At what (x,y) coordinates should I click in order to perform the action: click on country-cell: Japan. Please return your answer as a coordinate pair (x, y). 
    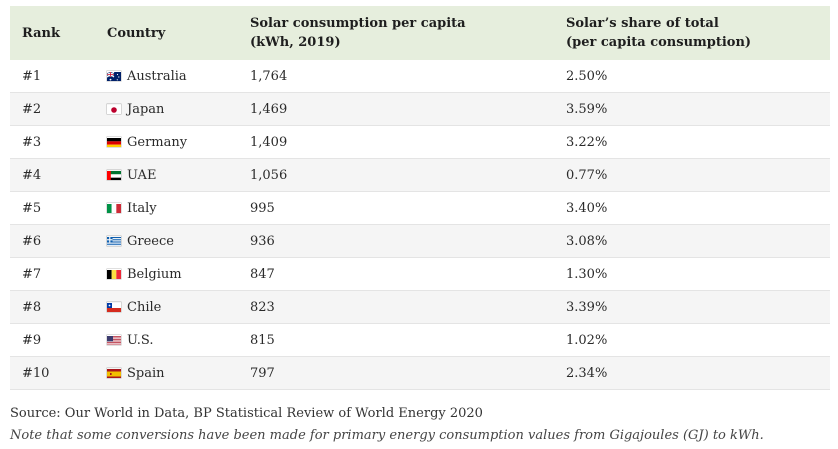
    Looking at the image, I should click on (178, 109).